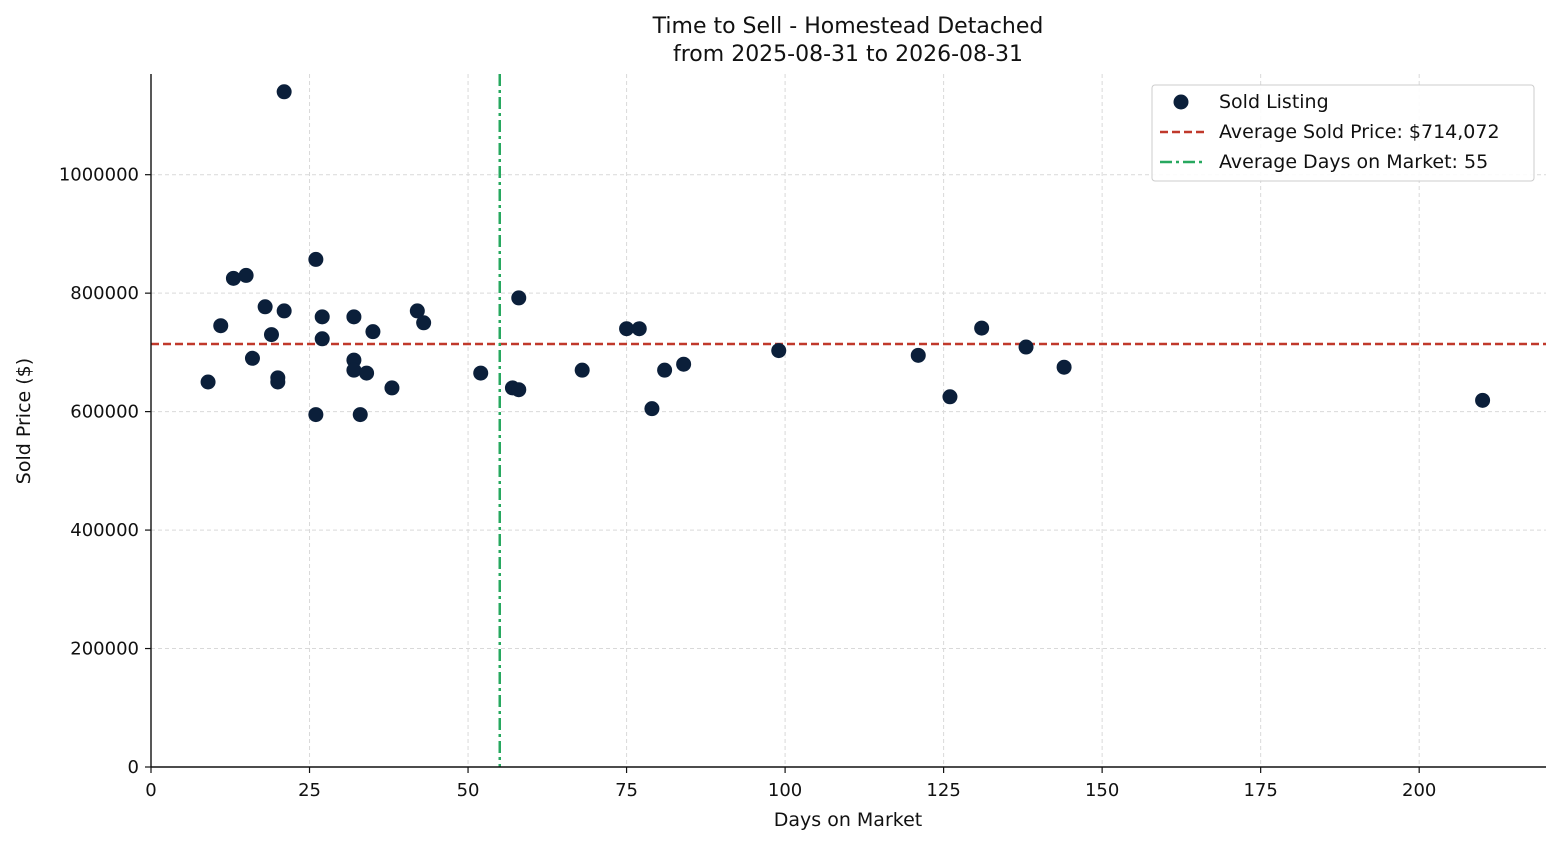  Describe the element at coordinates (848, 26) in the screenshot. I see `chart-title-line-1: Time to Sell - Homestead Detached` at that location.